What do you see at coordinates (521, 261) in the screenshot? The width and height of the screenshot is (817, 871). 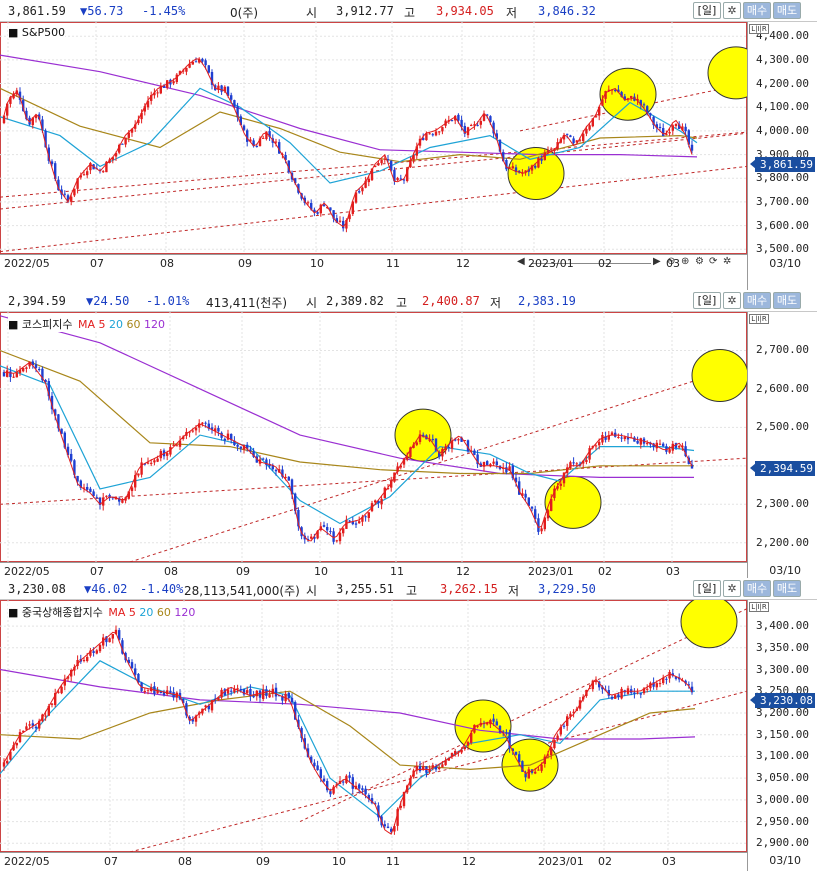 I see `left-arrow-icon: ◀` at bounding box center [521, 261].